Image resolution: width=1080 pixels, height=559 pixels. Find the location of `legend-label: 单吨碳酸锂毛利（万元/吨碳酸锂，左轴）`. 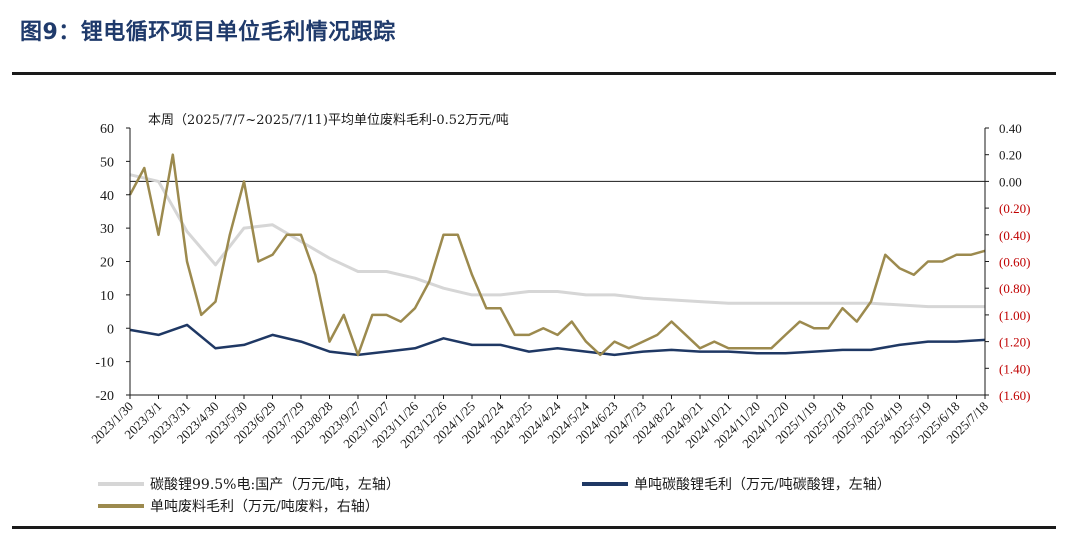

legend-label: 单吨碳酸锂毛利（万元/吨碳酸锂，左轴） is located at coordinates (762, 485).